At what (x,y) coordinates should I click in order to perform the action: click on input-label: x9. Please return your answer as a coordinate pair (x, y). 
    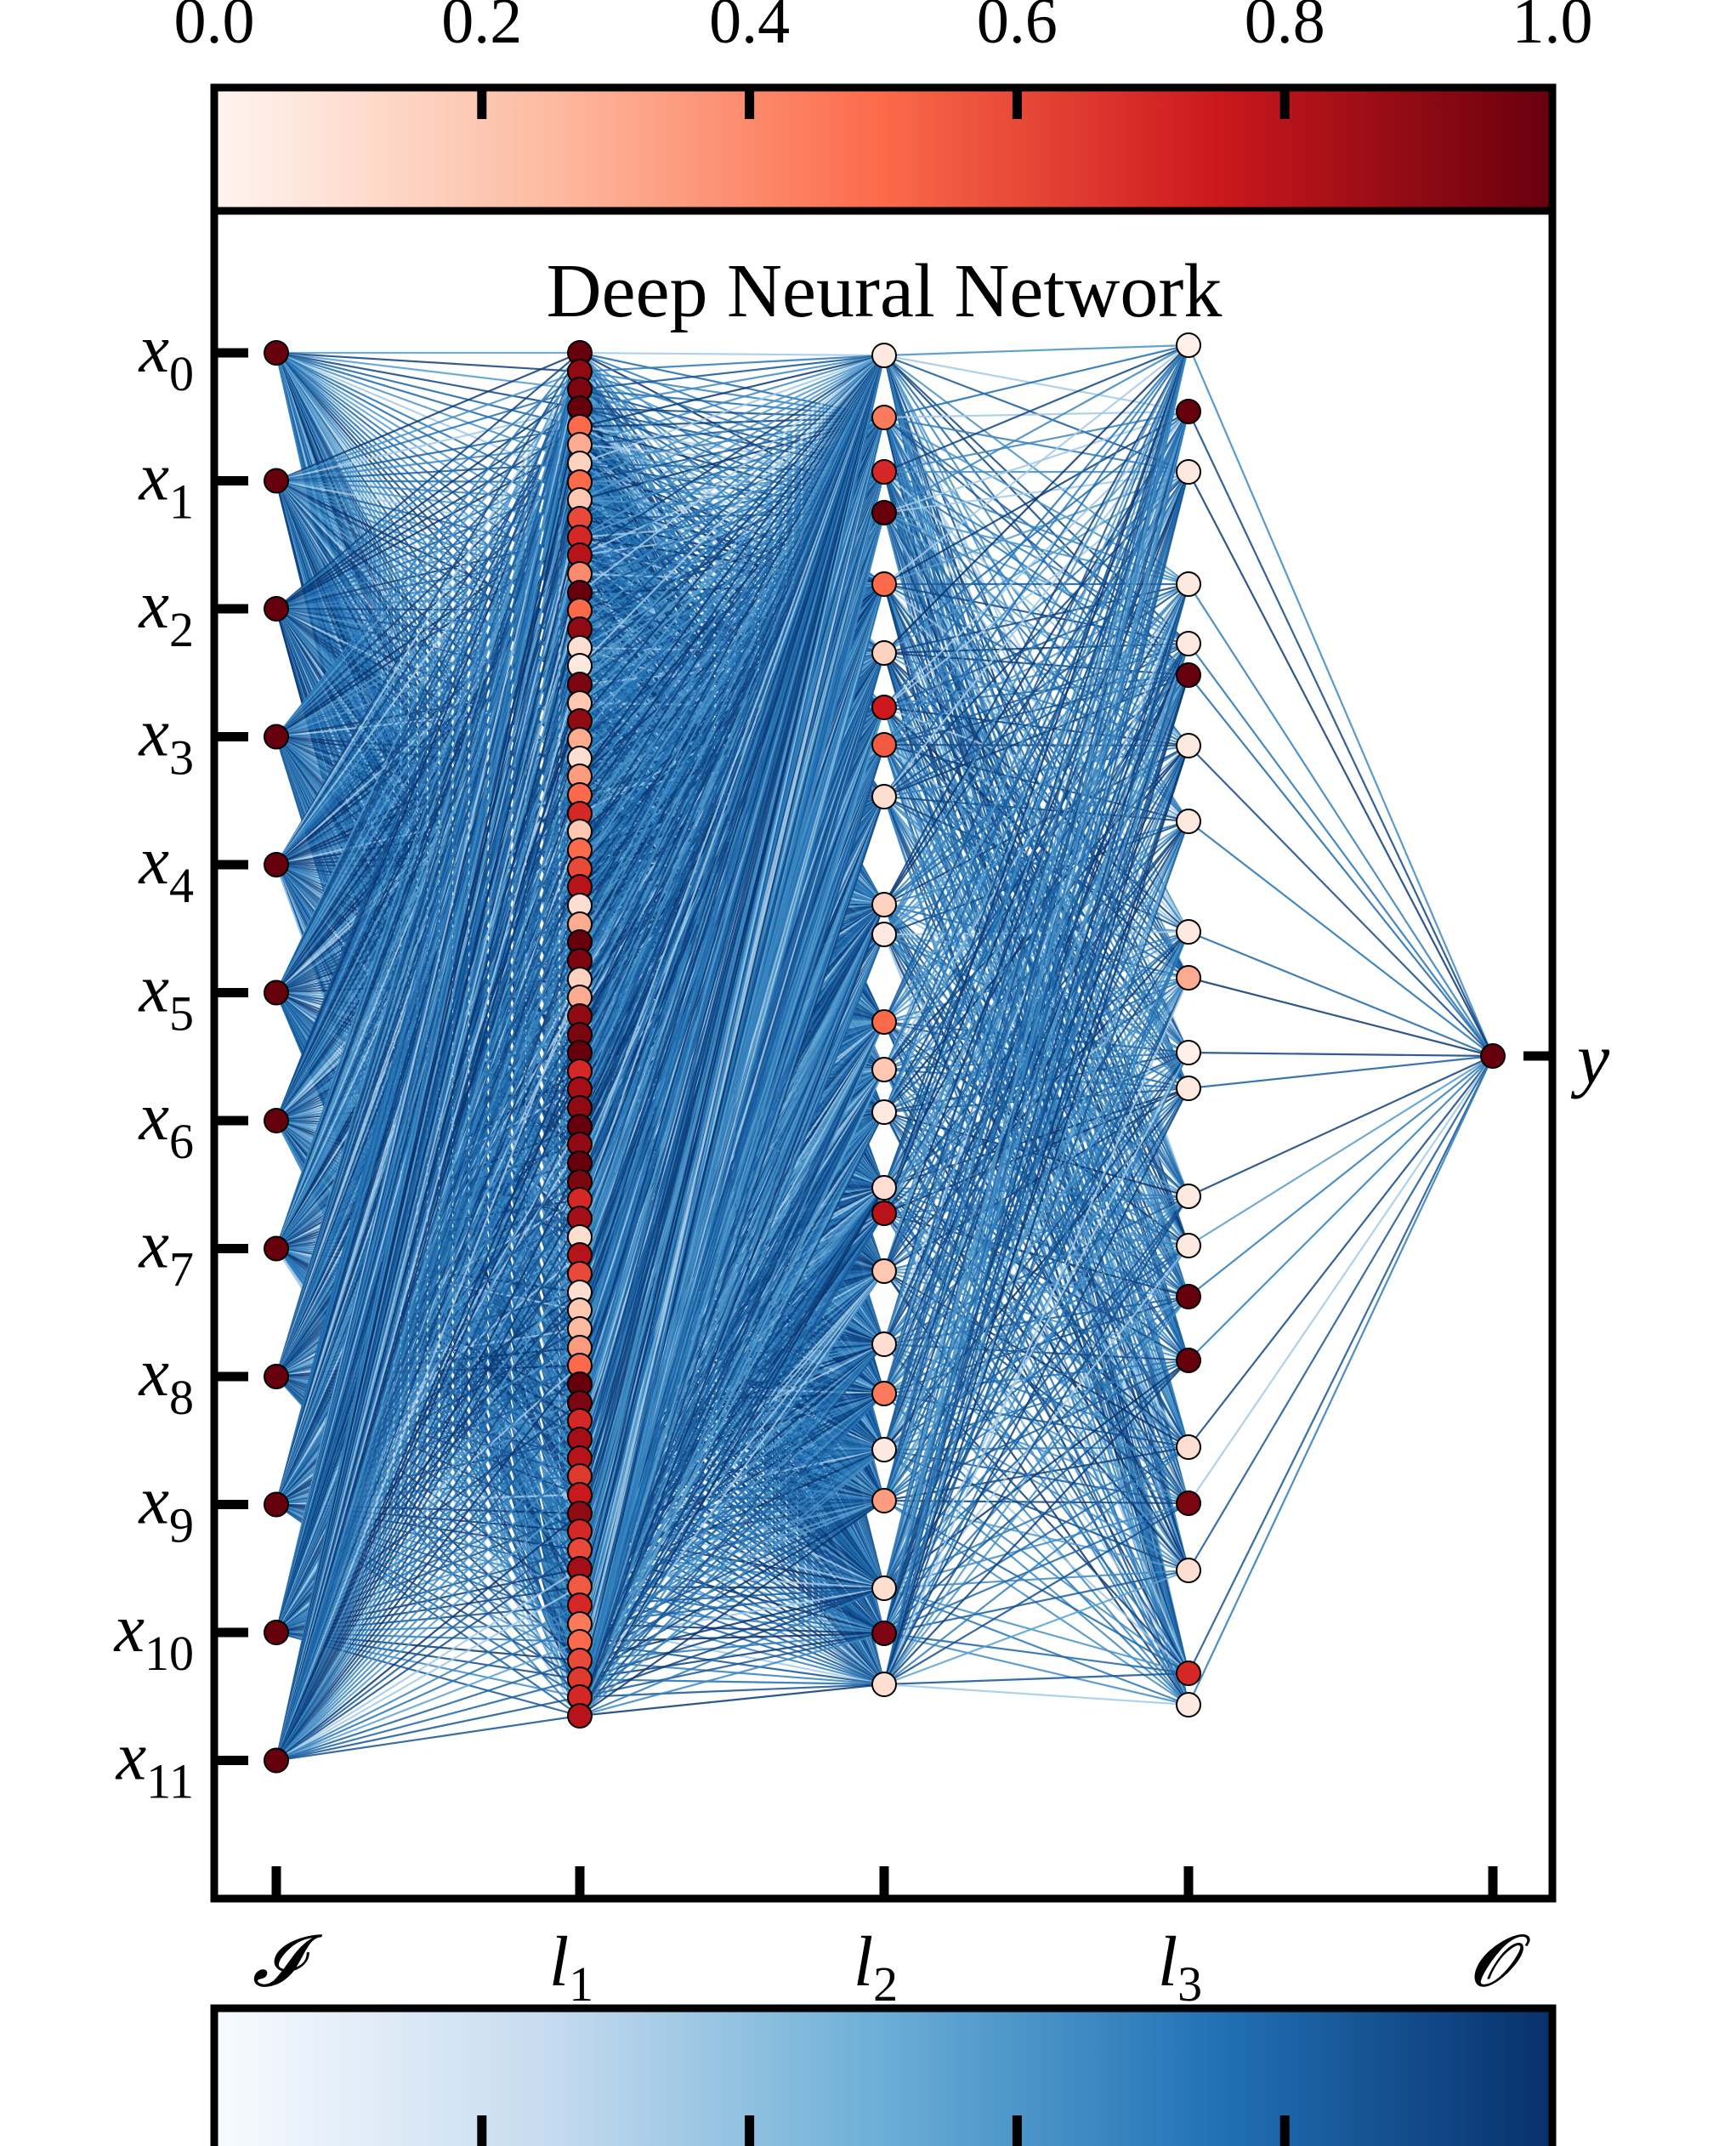
    Looking at the image, I should click on (166, 1508).